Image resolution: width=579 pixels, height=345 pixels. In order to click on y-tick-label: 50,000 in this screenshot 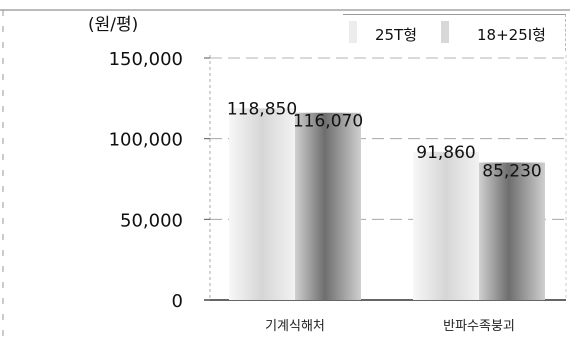, I will do `click(151, 220)`.